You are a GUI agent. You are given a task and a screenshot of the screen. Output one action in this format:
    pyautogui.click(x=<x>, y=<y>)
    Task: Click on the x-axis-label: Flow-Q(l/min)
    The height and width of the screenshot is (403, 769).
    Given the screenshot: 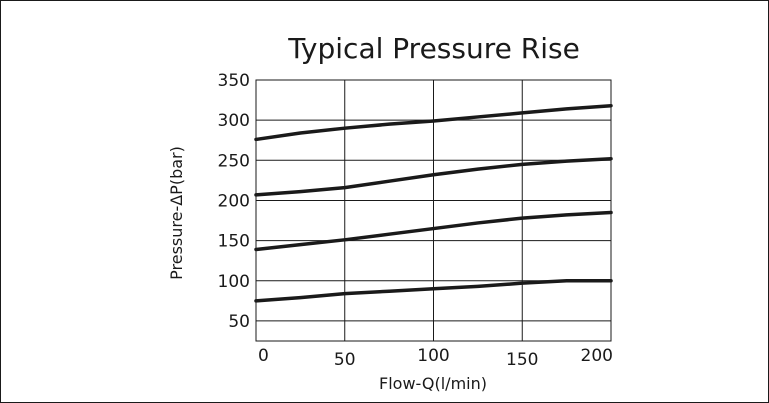 What is the action you would take?
    pyautogui.click(x=433, y=383)
    